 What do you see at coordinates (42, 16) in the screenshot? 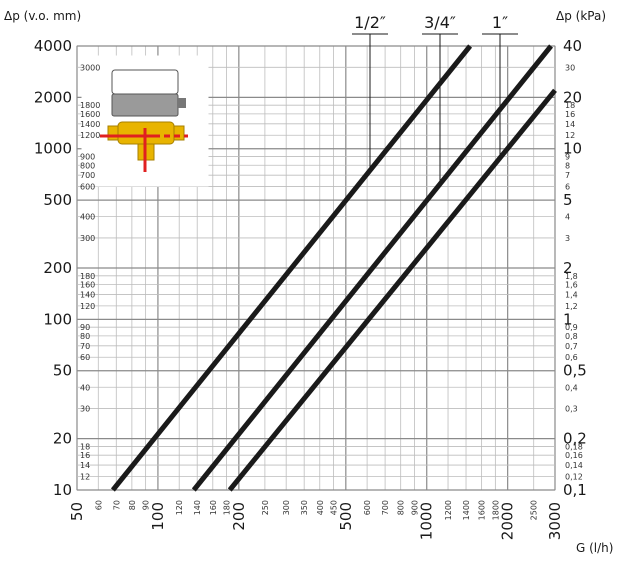
I see `y-axis-left-title: Δp (v.o. mm)` at bounding box center [42, 16].